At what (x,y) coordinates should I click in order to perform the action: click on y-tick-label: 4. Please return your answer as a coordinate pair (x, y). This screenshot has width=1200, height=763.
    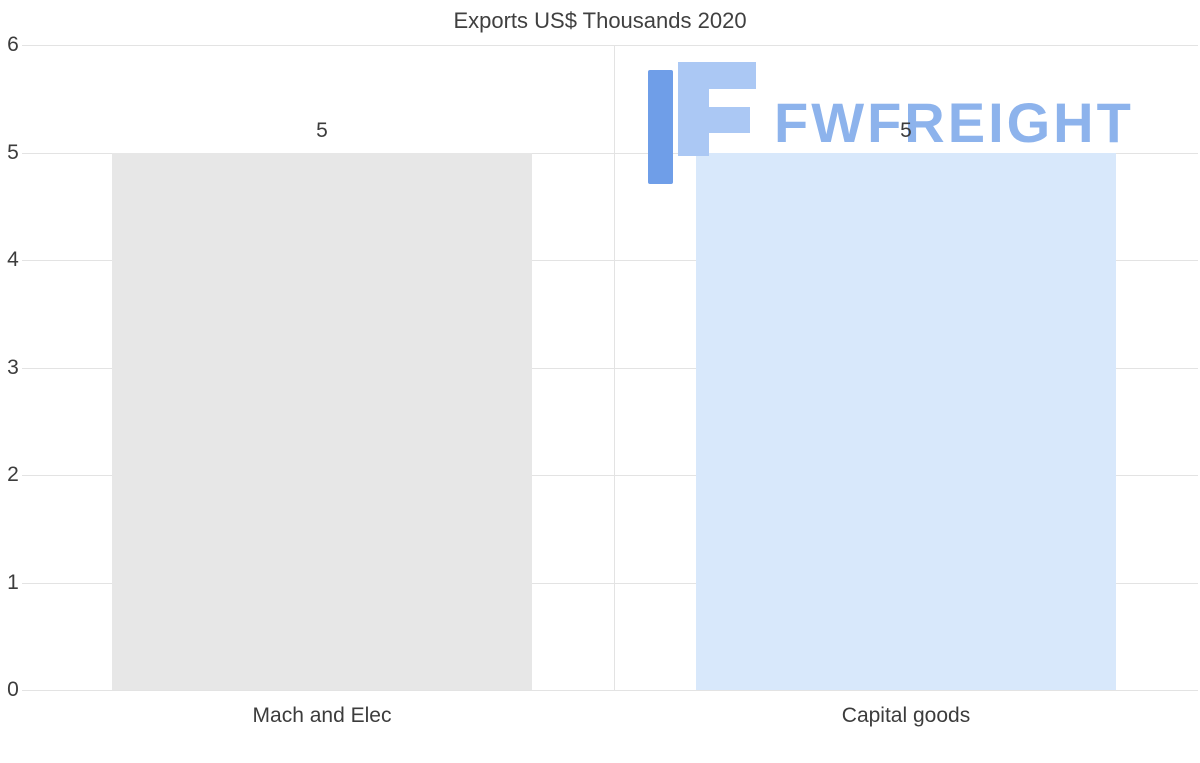
    Looking at the image, I should click on (13, 259).